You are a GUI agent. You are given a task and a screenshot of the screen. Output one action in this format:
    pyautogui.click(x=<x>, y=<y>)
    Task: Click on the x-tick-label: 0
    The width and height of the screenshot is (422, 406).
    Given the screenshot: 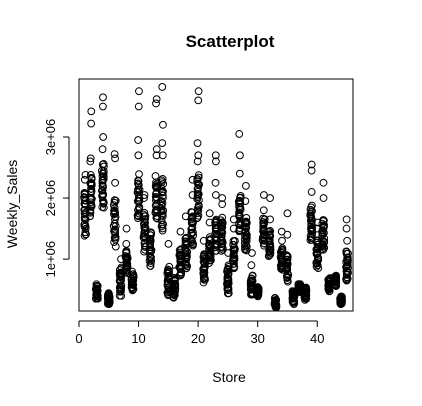 What is the action you would take?
    pyautogui.click(x=78, y=338)
    